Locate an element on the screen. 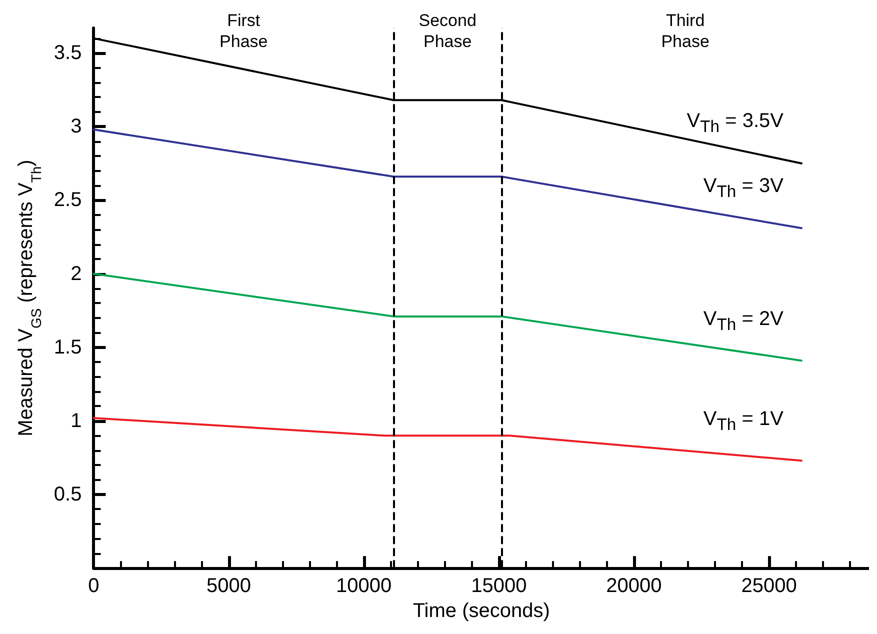 The height and width of the screenshot is (634, 877). series-label: V$_{Th}$ = 1V is located at coordinates (743, 421).